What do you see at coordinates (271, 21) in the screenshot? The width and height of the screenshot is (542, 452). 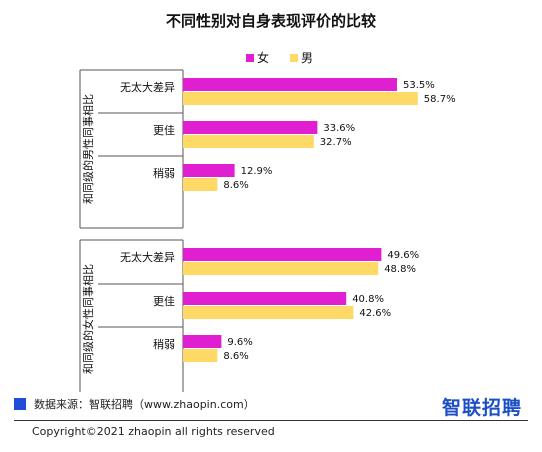 I see `chart-title: 不同性别对自身表现评价的比较` at bounding box center [271, 21].